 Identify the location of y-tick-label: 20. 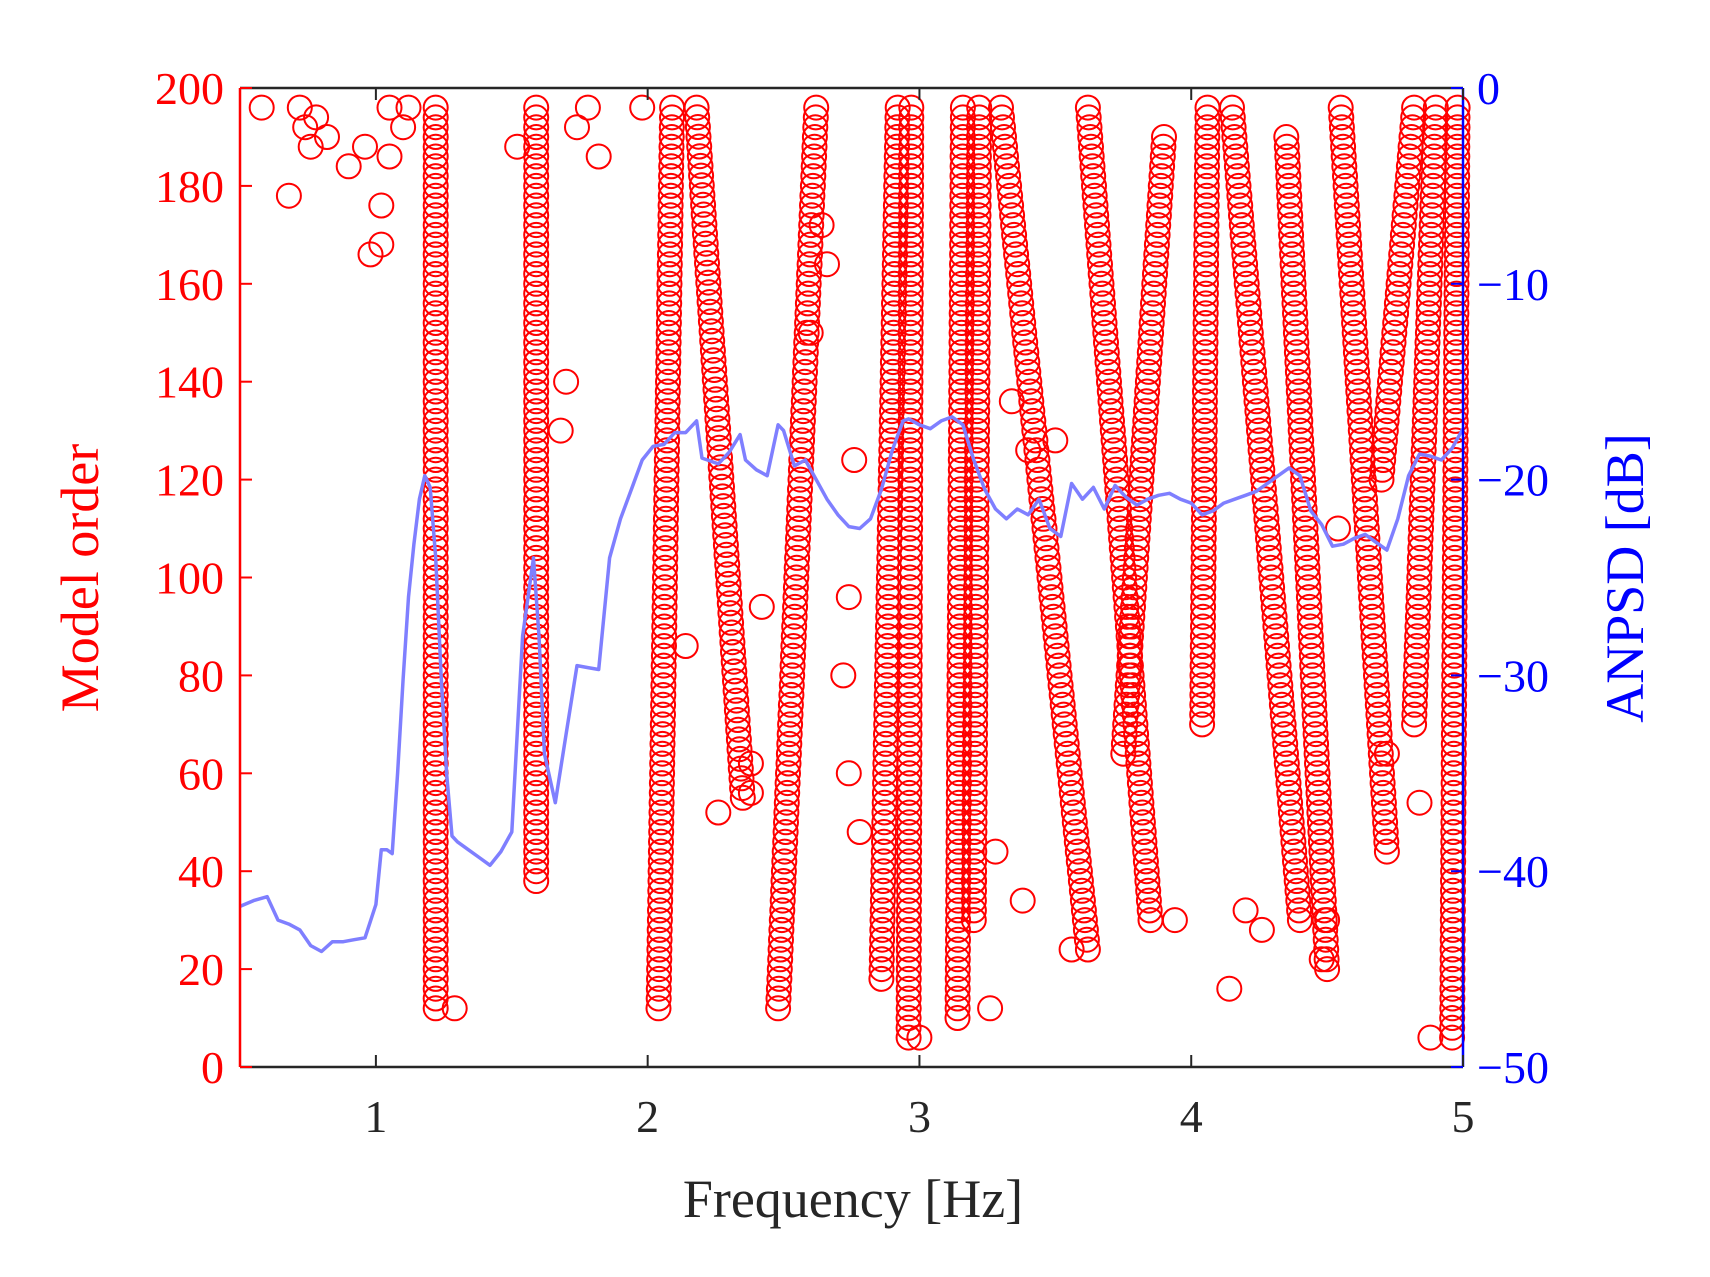
(201, 969).